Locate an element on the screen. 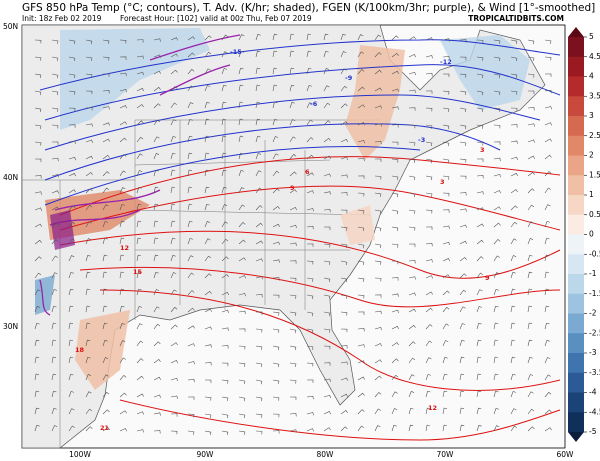  contour-label: -12 is located at coordinates (446, 62).